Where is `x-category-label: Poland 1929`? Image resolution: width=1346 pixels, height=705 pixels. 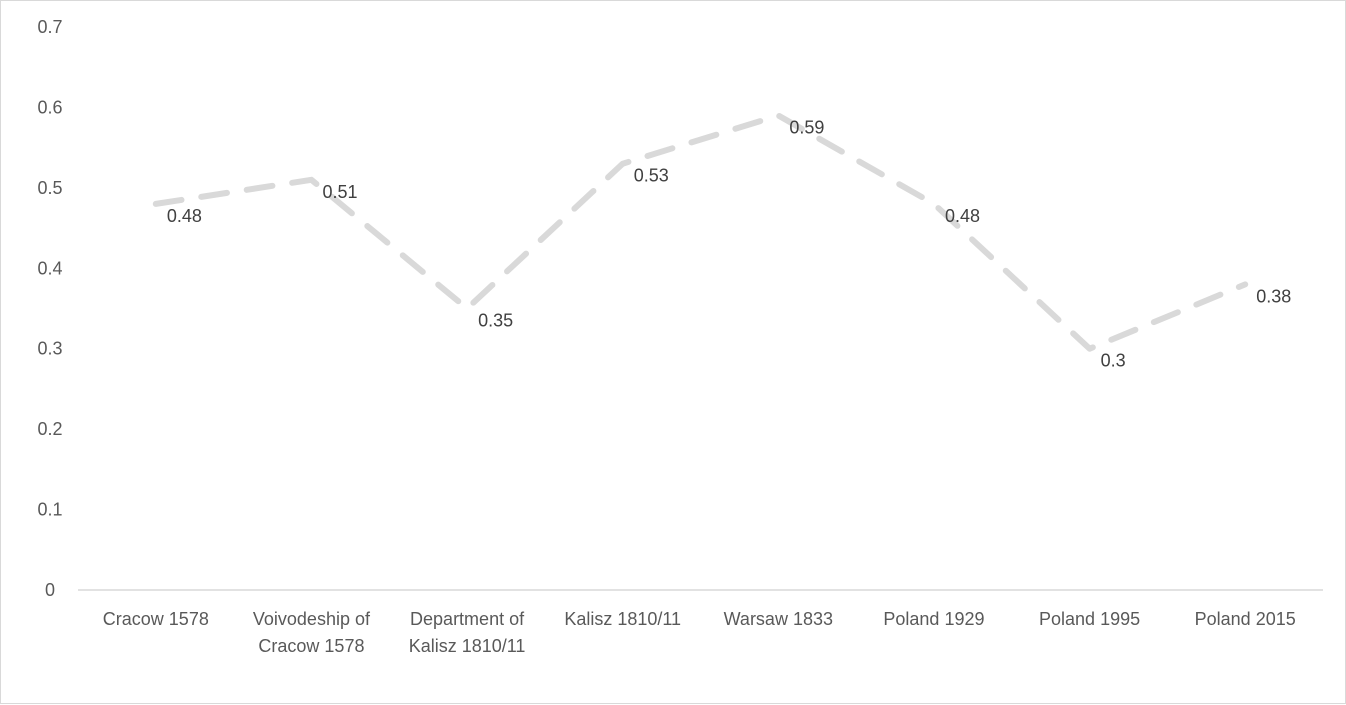 x-category-label: Poland 1929 is located at coordinates (933, 619).